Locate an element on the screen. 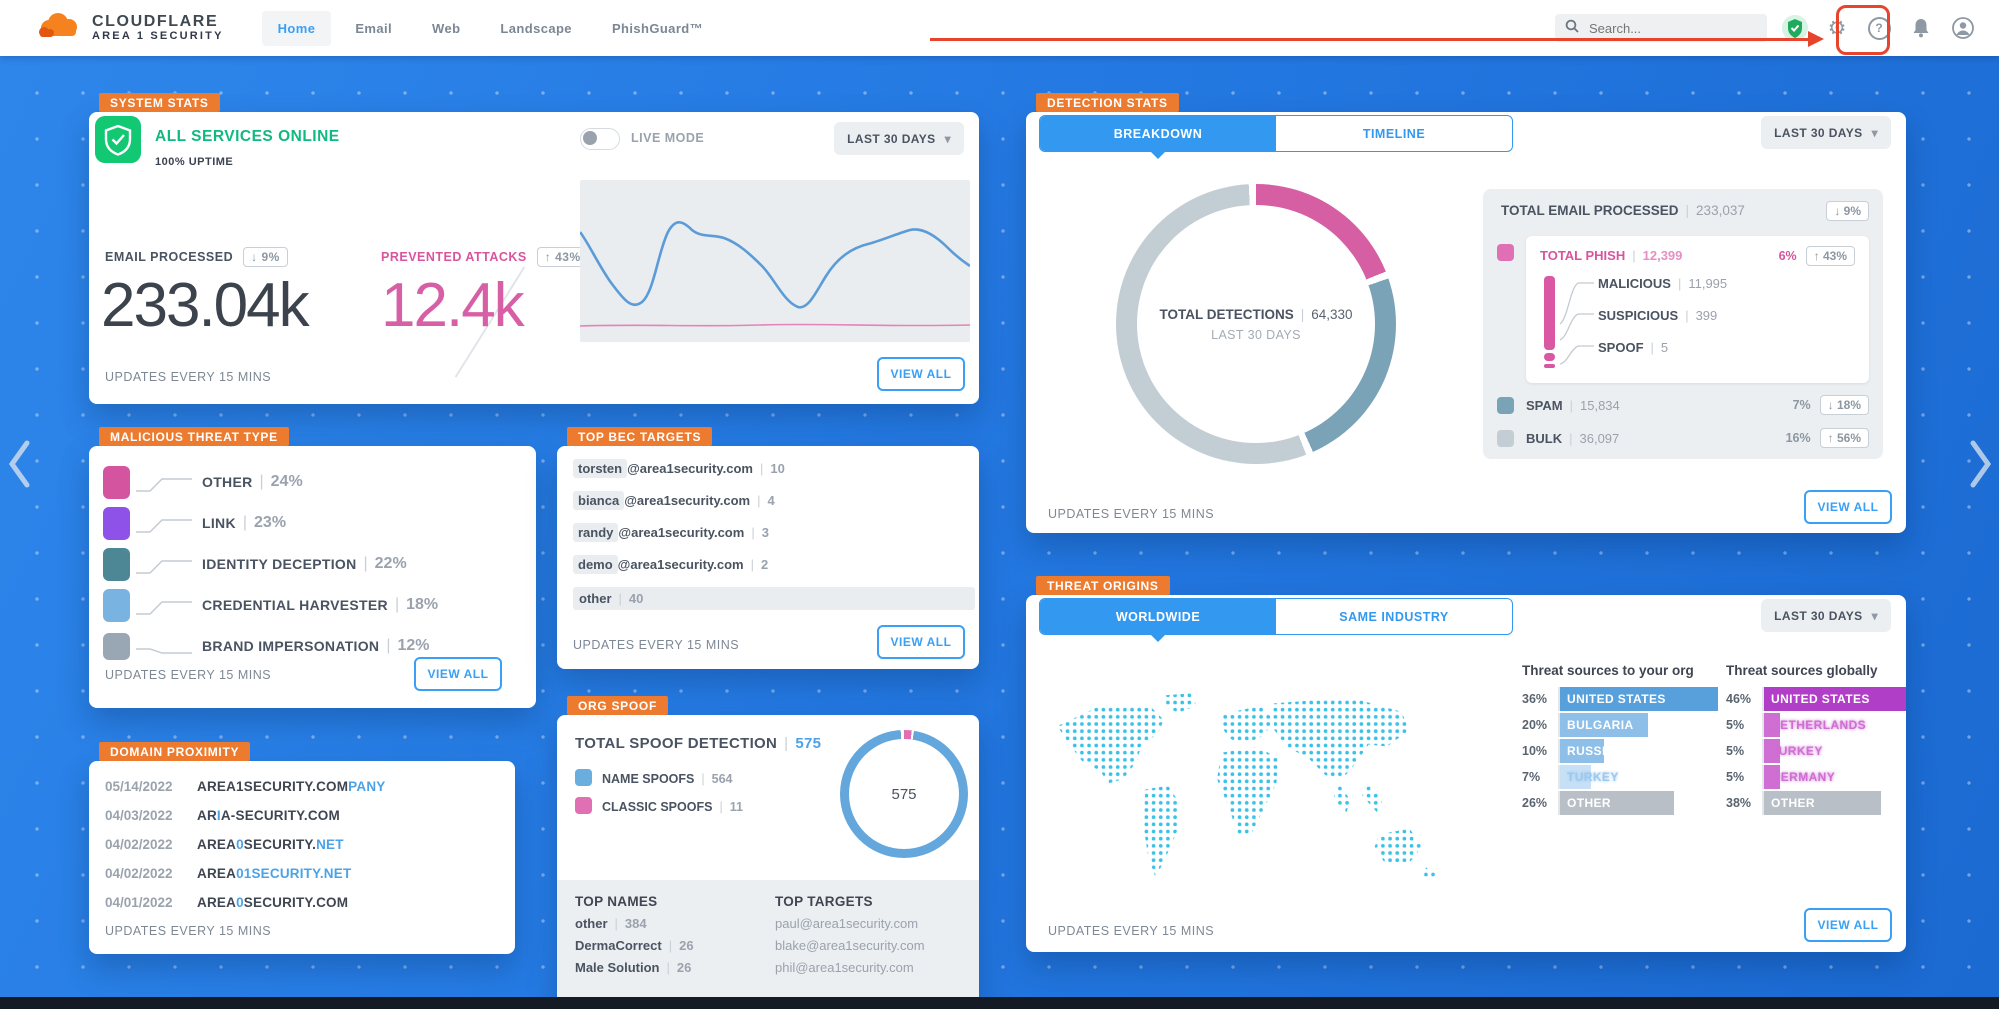 The height and width of the screenshot is (1009, 1999). global-bar-row: 5% TURKEY is located at coordinates (1774, 751).